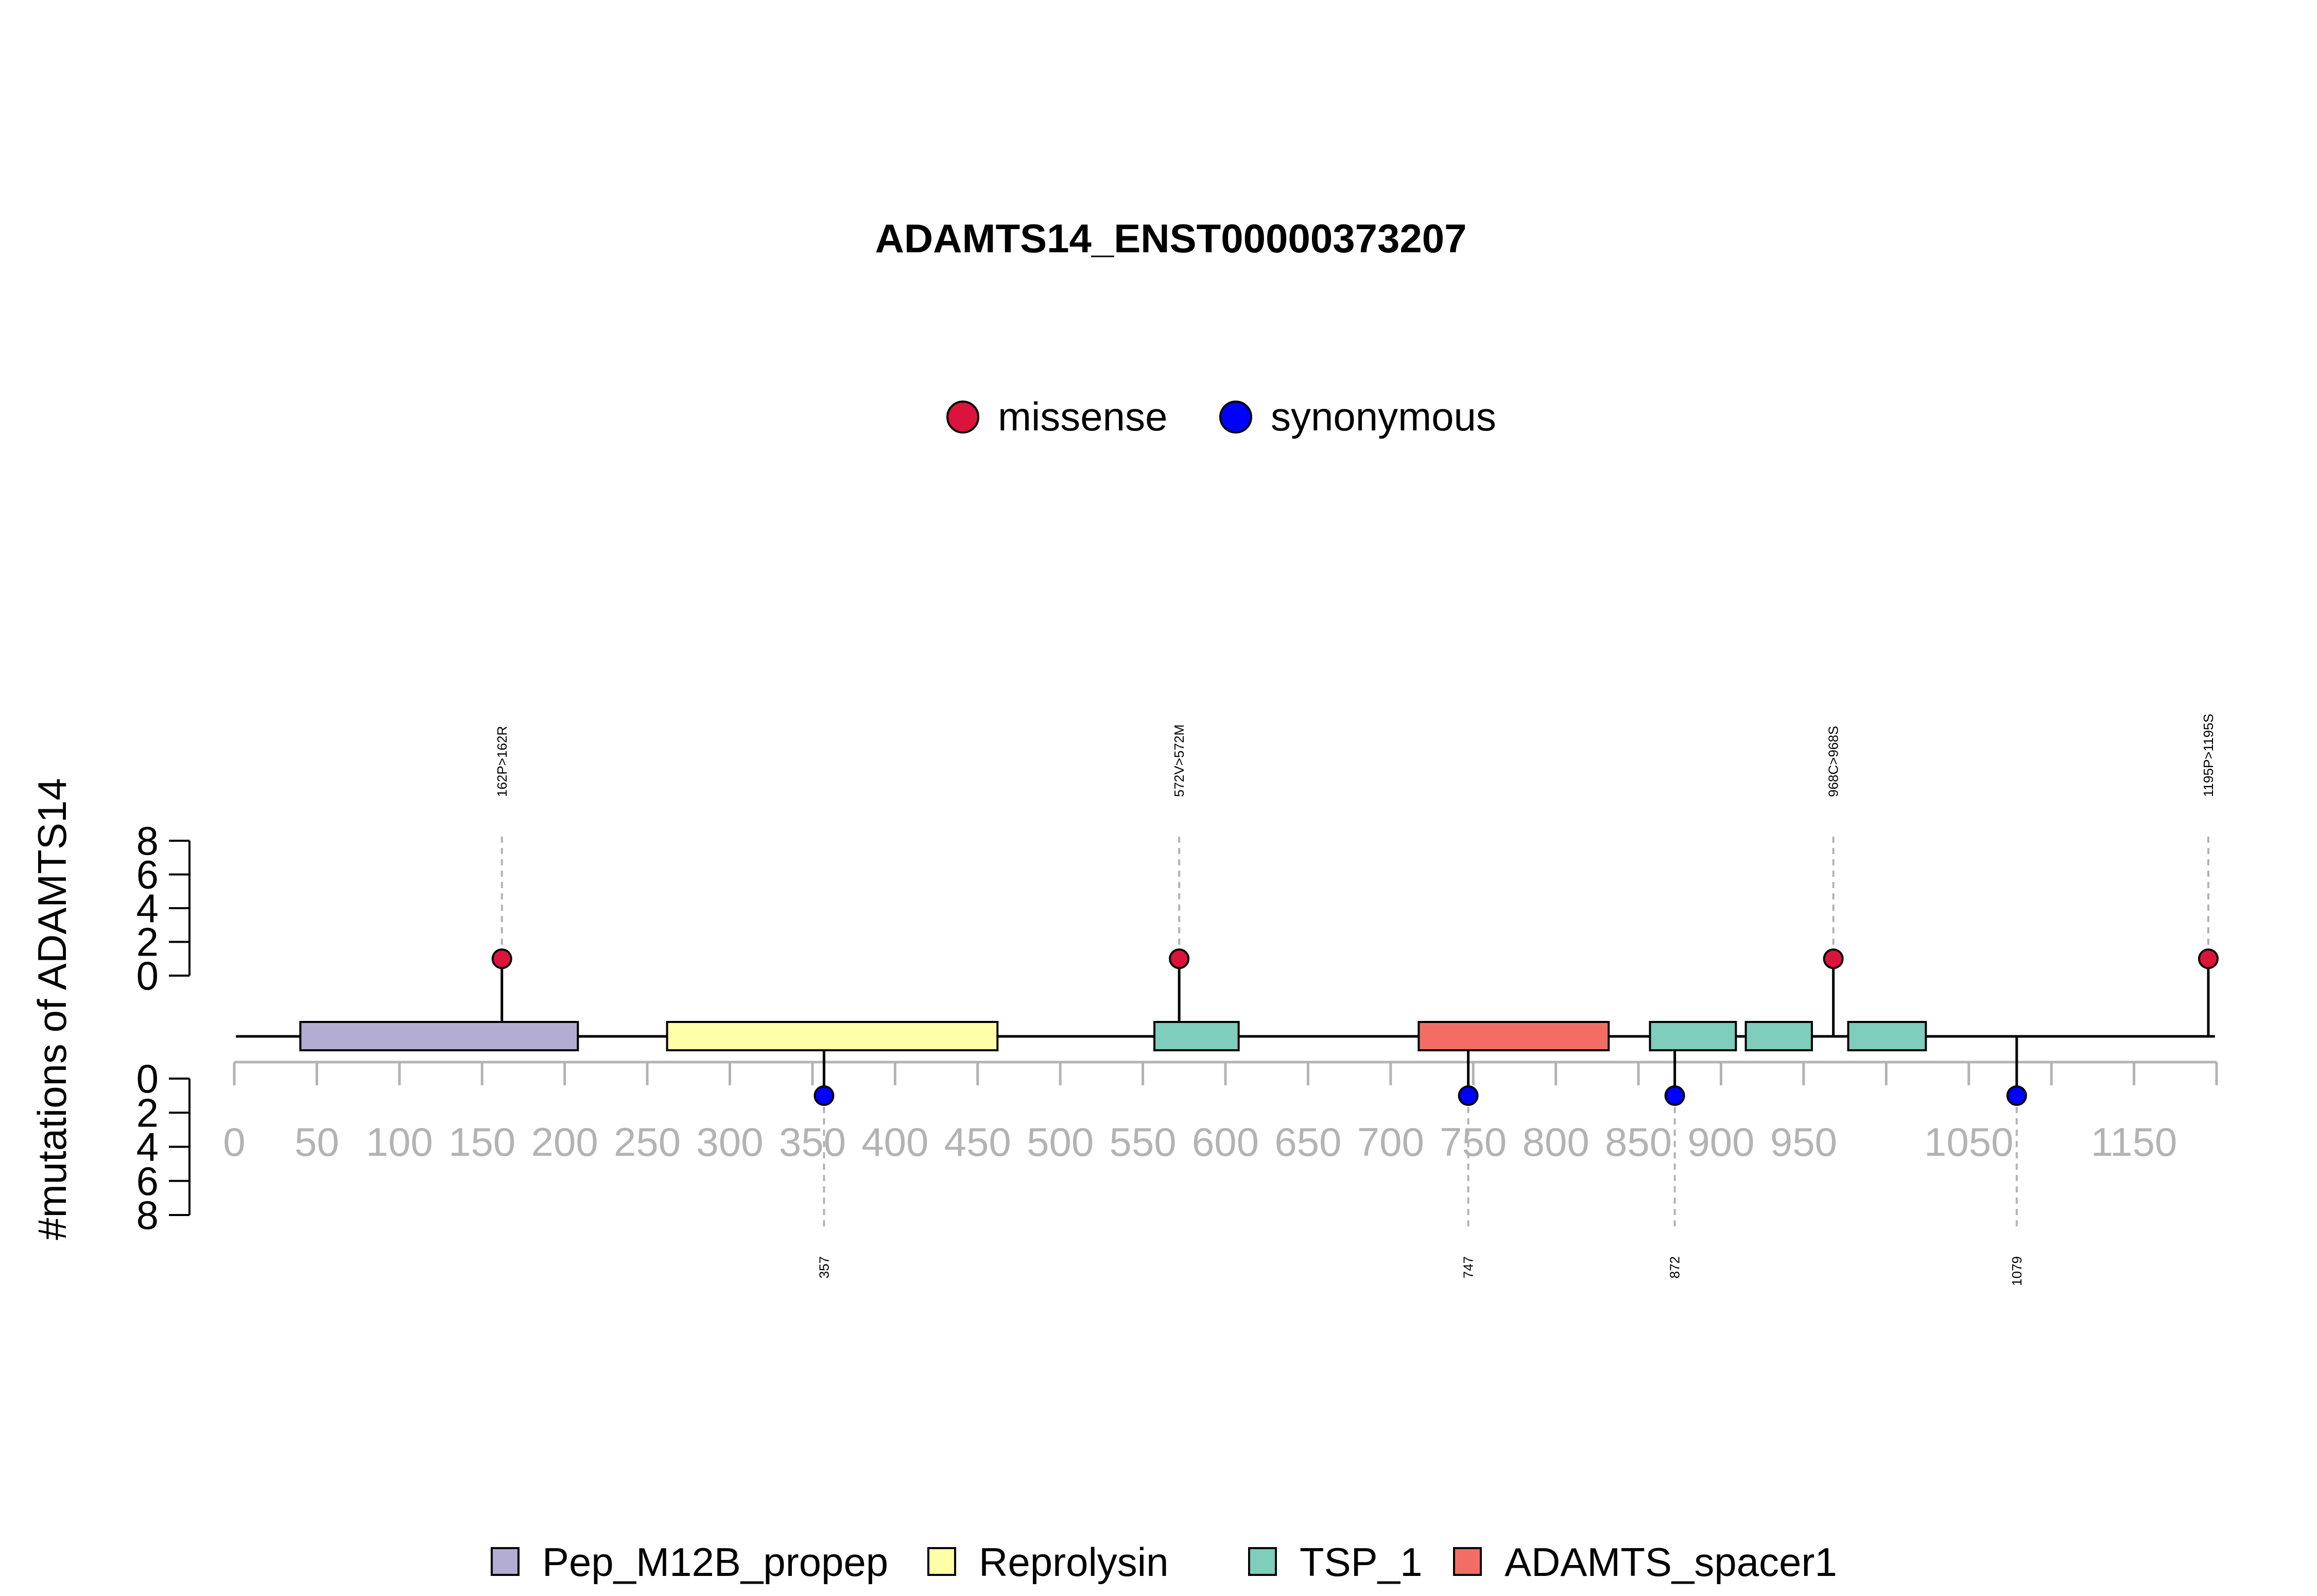 The width and height of the screenshot is (2317, 1596). Describe the element at coordinates (715, 1562) in the screenshot. I see `domain-legend-label-Pep_M12B_propep: Pep_M12B_propep` at that location.